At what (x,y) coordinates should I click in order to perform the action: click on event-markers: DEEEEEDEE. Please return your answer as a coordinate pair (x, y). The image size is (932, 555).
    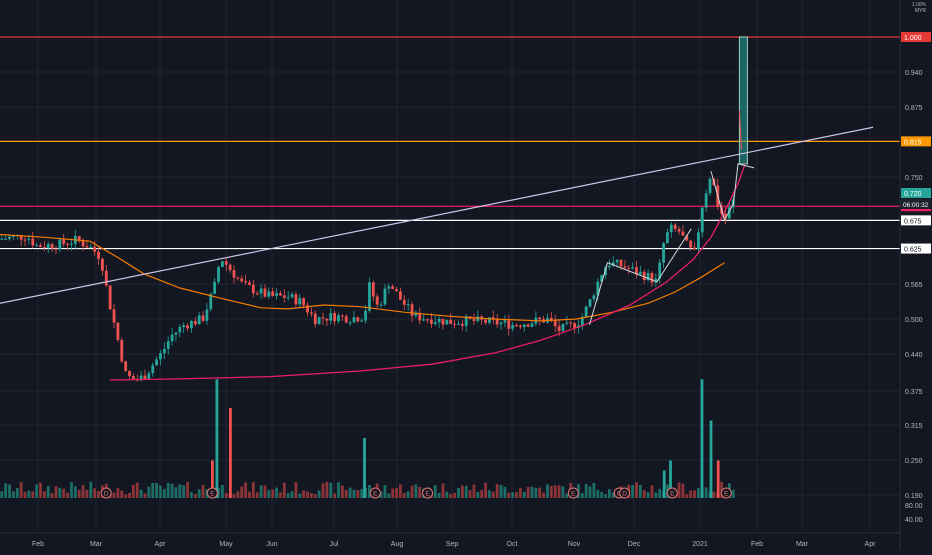
    Looking at the image, I should click on (416, 493).